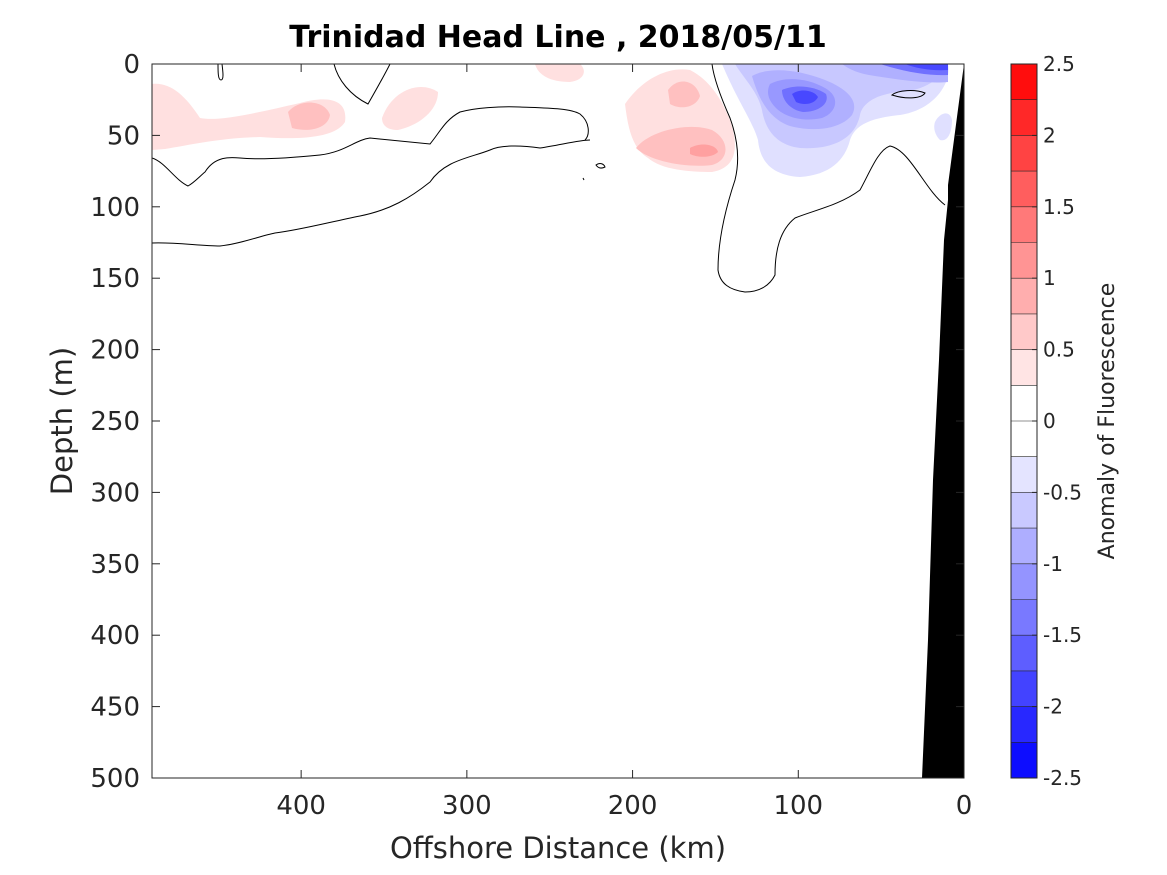 The image size is (1167, 875). What do you see at coordinates (115, 351) in the screenshot?
I see `y-tick-label: 200` at bounding box center [115, 351].